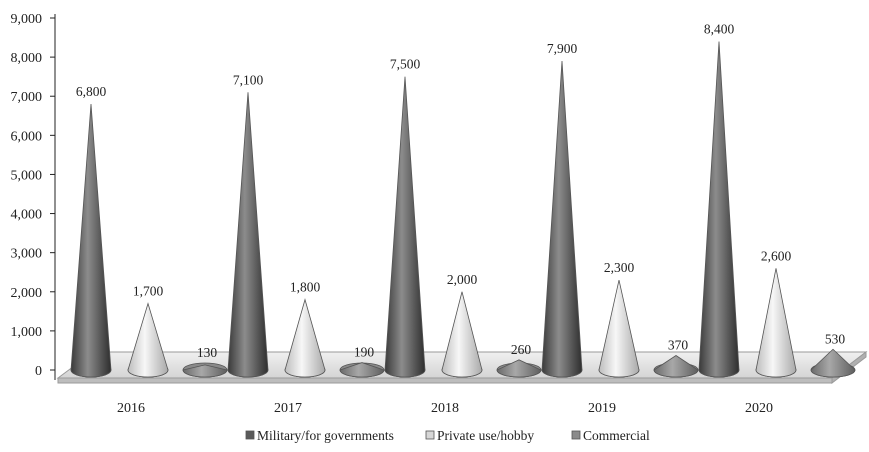 Image resolution: width=869 pixels, height=452 pixels. I want to click on floor-front, so click(445, 380).